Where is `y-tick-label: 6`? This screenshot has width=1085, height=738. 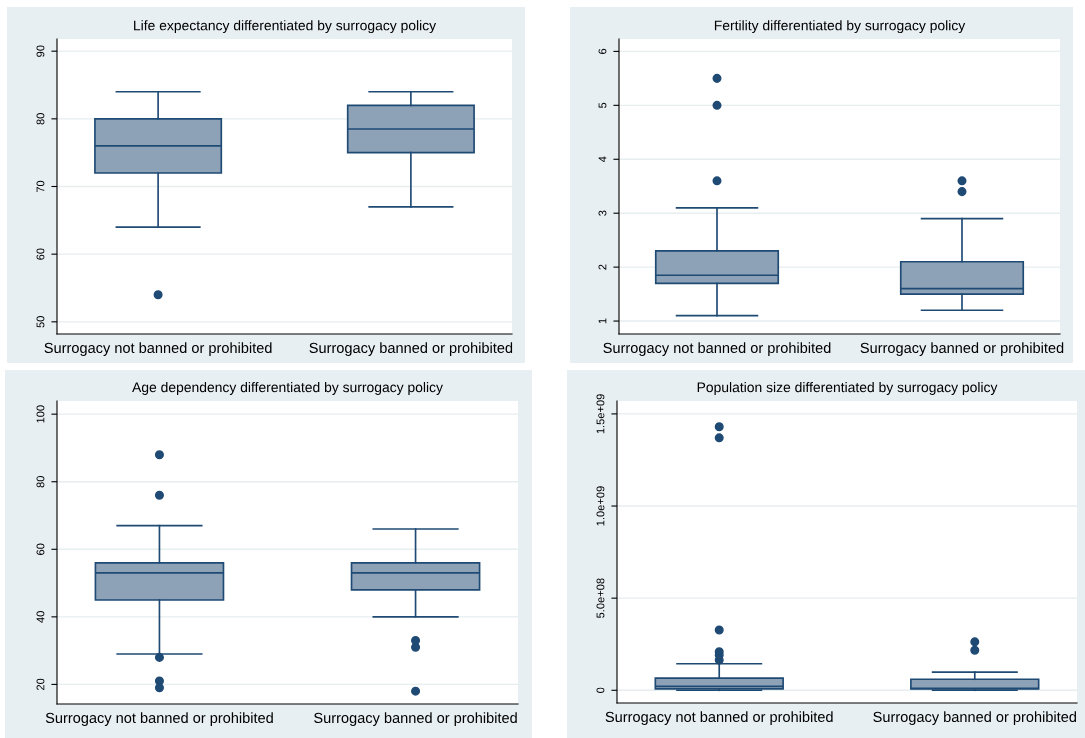 y-tick-label: 6 is located at coordinates (602, 51).